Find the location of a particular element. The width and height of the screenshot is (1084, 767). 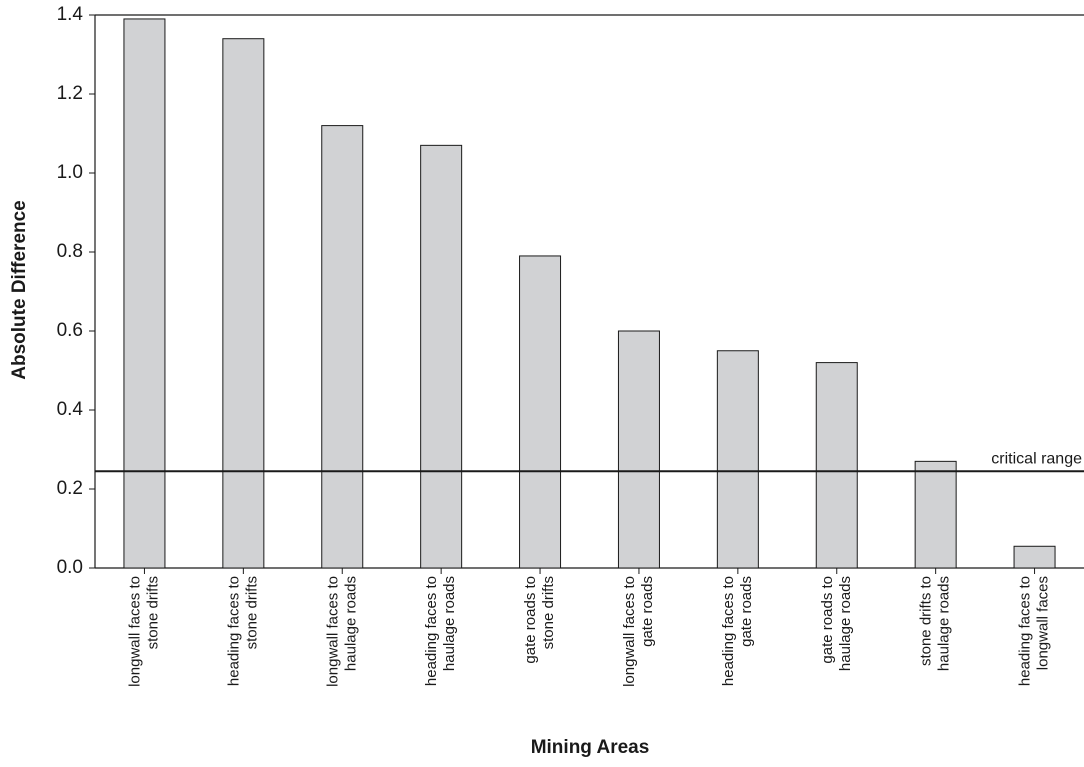

x-tick-label: heading faces tostone drifts is located at coordinates (242, 631).